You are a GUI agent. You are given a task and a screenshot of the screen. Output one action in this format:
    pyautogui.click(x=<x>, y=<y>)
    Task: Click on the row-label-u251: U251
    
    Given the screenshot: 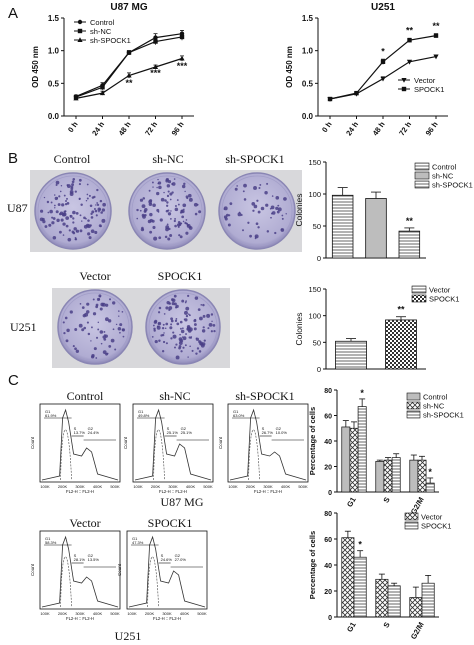 What is the action you would take?
    pyautogui.click(x=128, y=636)
    